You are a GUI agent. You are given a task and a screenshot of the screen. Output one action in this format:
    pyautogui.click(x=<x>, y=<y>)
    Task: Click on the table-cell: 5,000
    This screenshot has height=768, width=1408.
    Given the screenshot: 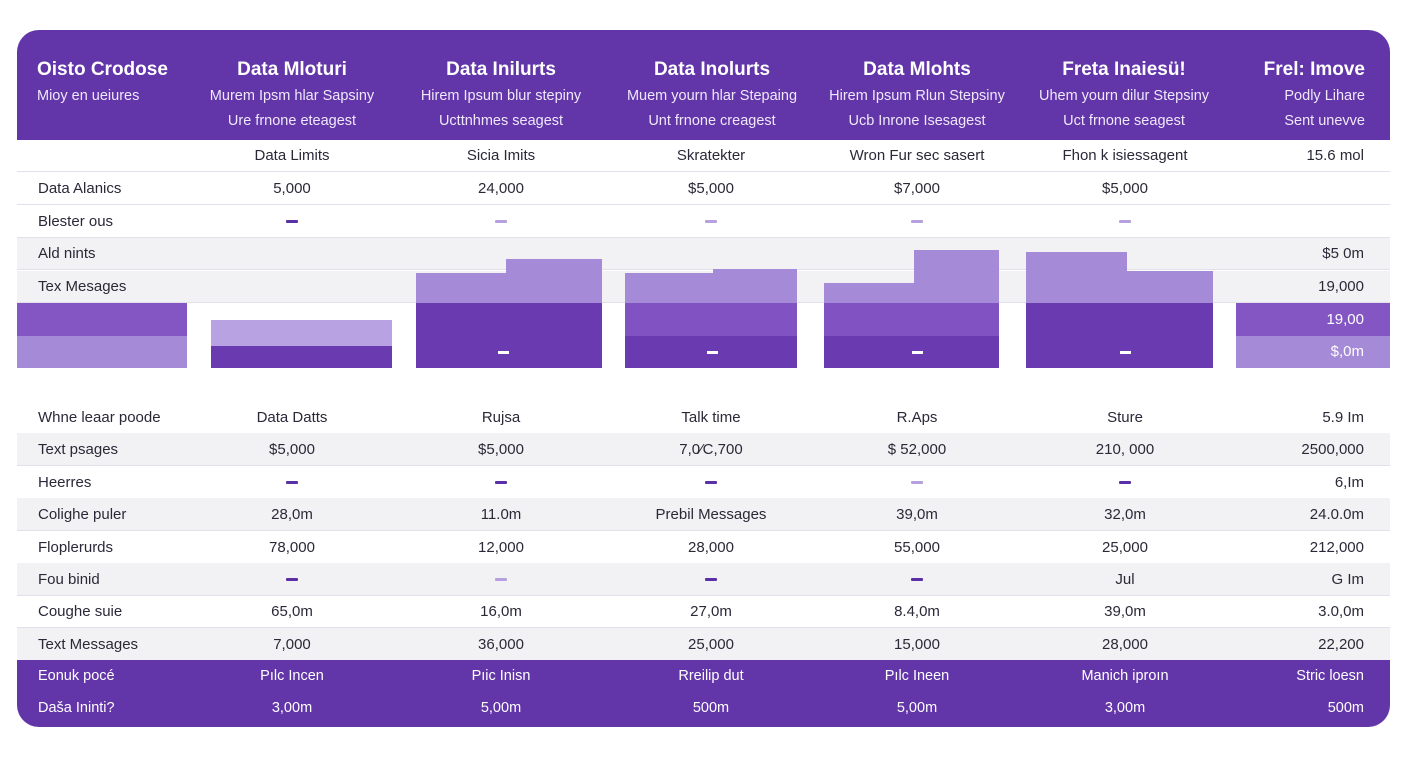 What is the action you would take?
    pyautogui.click(x=292, y=188)
    